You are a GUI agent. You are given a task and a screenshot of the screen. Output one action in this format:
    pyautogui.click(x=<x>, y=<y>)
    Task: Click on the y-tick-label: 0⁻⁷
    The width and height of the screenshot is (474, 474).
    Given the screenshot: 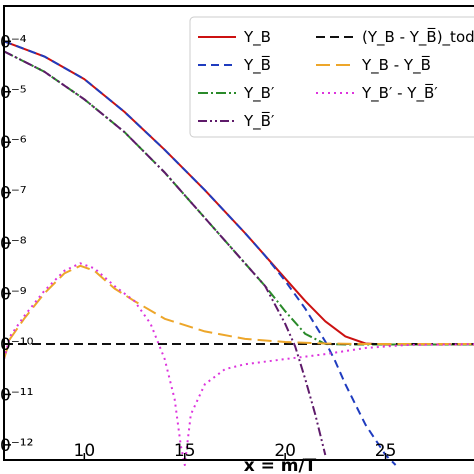 What is the action you would take?
    pyautogui.click(x=13, y=194)
    